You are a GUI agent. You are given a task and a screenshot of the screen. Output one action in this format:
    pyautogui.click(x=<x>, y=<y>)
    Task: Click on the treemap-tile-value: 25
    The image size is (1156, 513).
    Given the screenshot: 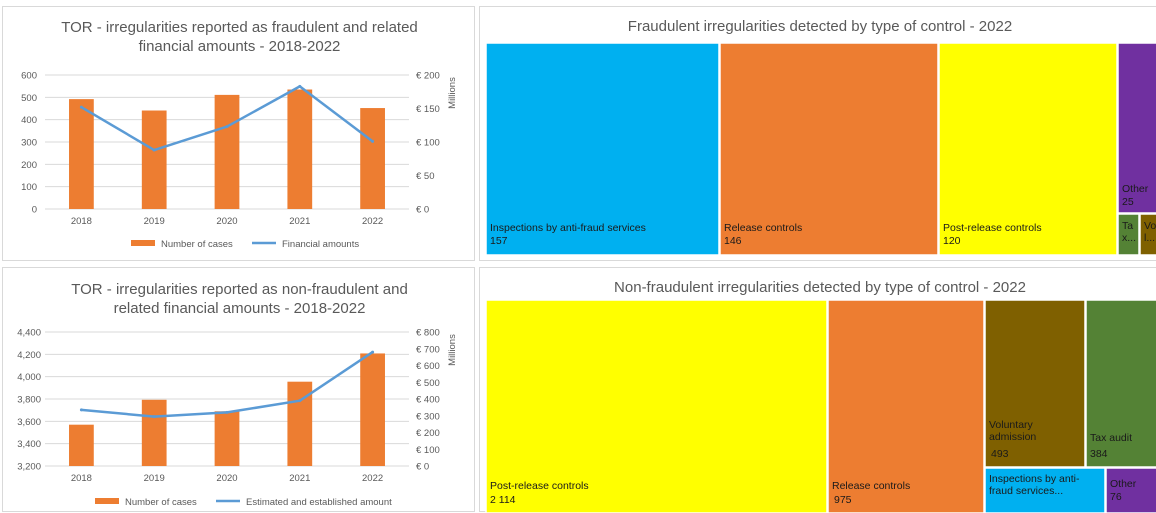 What is the action you would take?
    pyautogui.click(x=1128, y=202)
    